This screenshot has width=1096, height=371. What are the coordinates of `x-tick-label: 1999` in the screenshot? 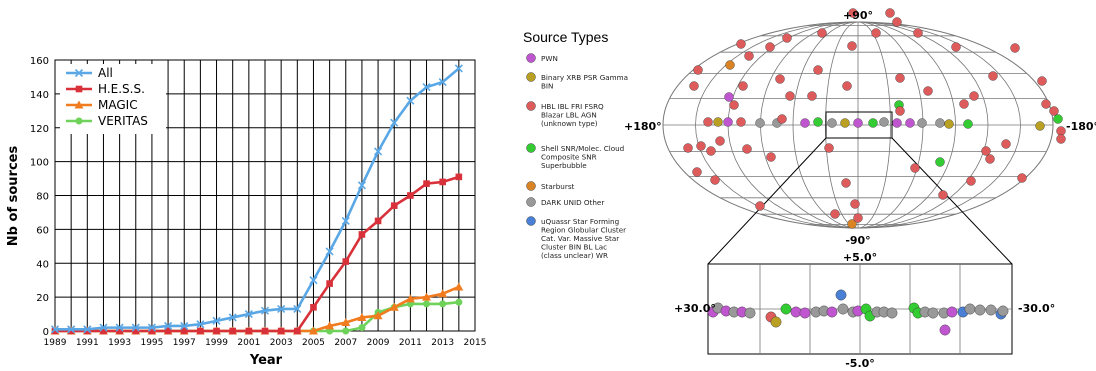 It's located at (216, 343).